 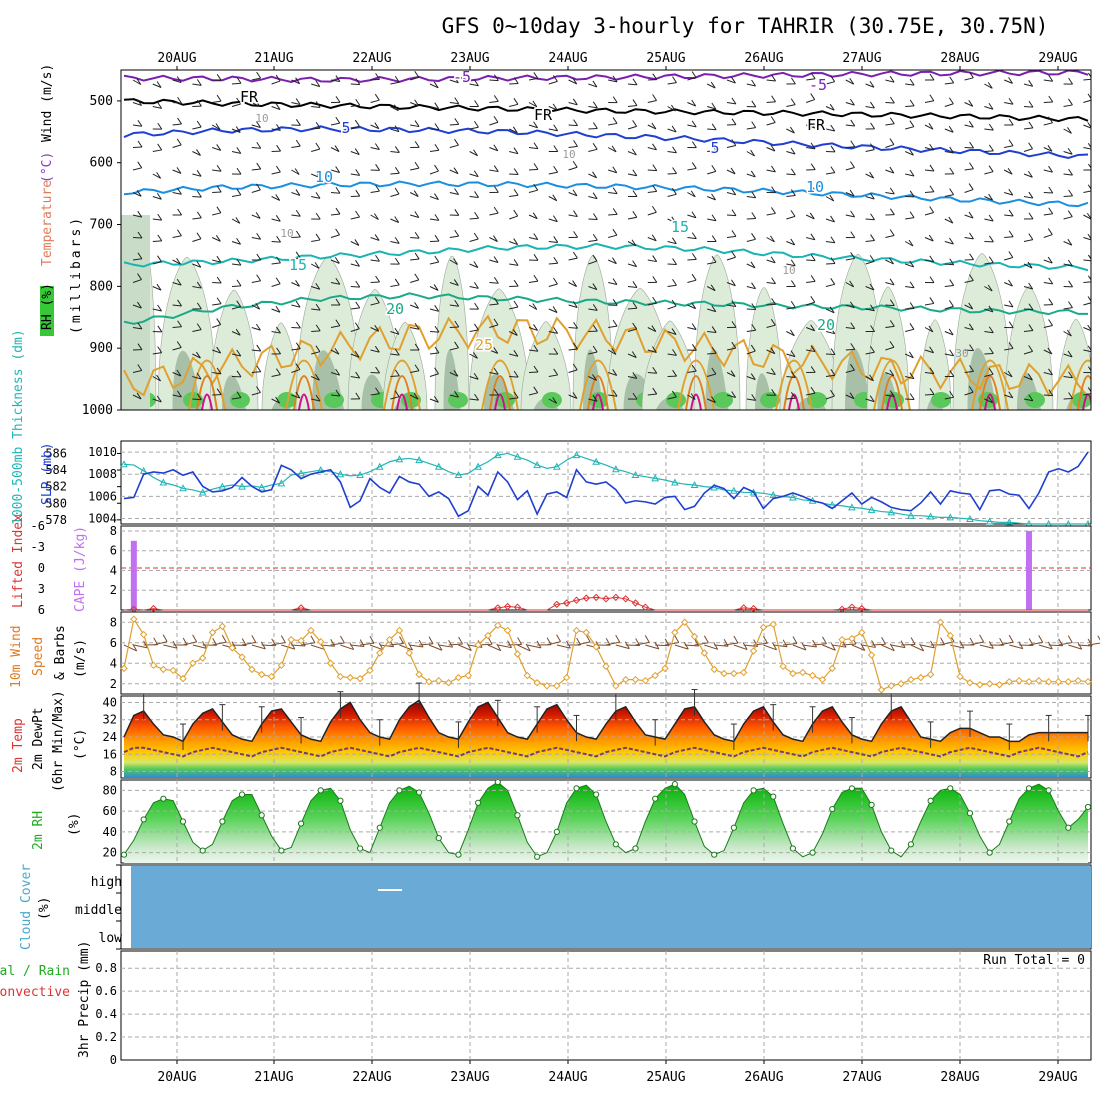 What do you see at coordinates (38, 547) in the screenshot?
I see `lifted-index-tick-label: -3` at bounding box center [38, 547].